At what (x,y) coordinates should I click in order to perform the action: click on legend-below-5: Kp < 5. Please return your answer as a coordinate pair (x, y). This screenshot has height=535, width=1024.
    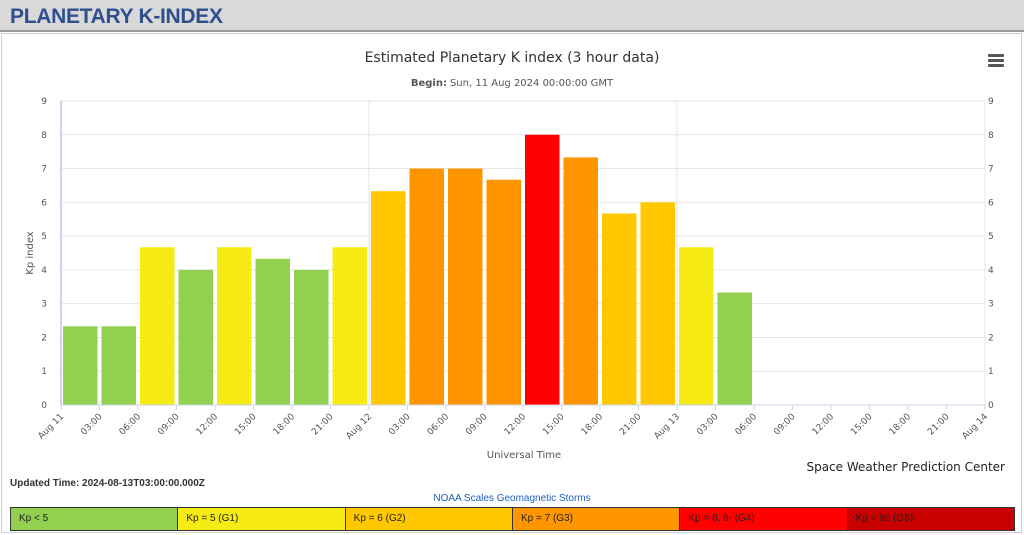
    Looking at the image, I should click on (95, 519).